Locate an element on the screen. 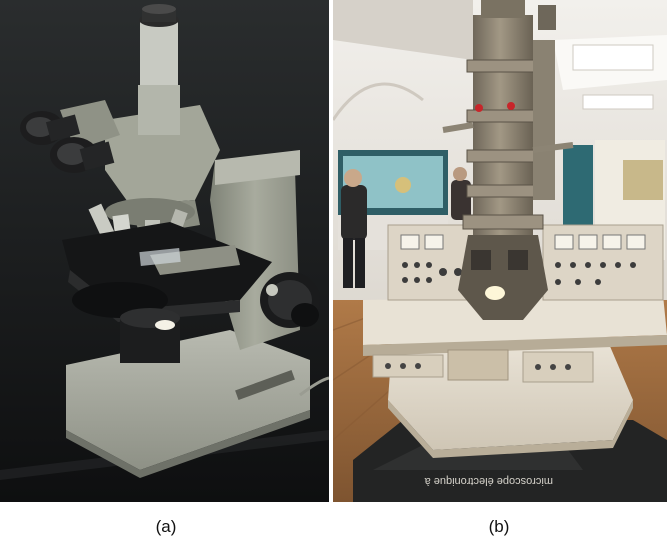 The width and height of the screenshot is (667, 541). panel-a-label: (a) is located at coordinates (166, 526).